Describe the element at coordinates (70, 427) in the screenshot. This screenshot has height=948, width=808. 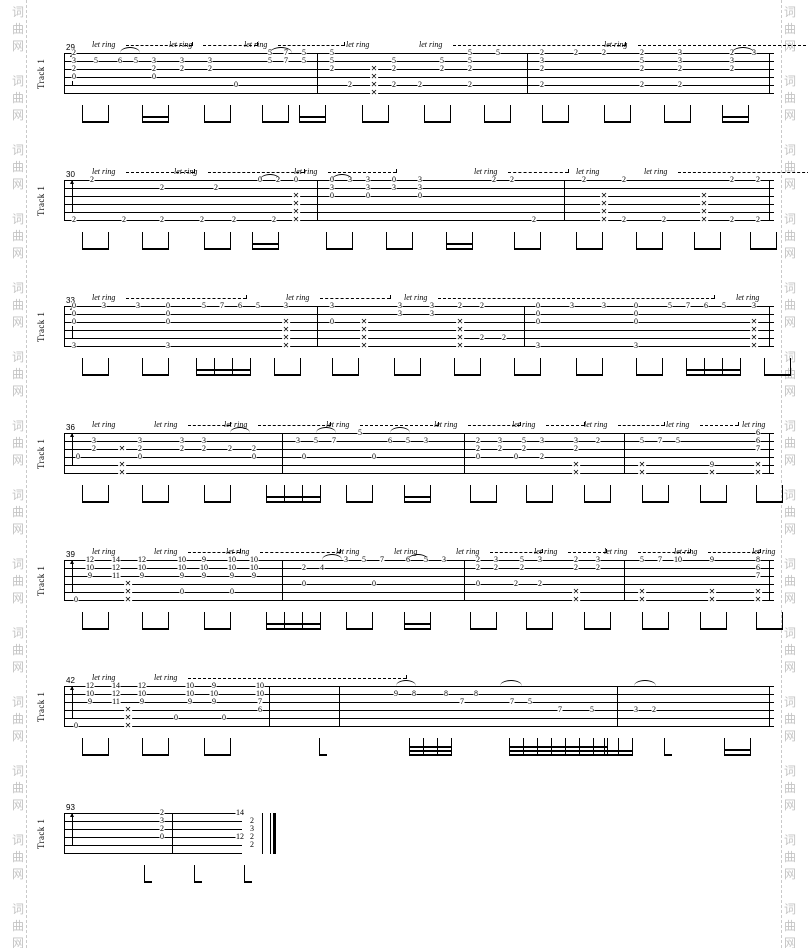
I see `measure-number: 36` at that location.